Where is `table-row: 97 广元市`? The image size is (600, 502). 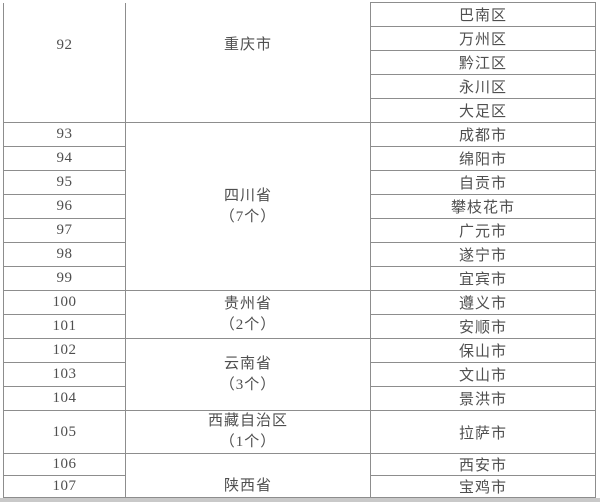 table-row: 97 广元市 is located at coordinates (299, 230).